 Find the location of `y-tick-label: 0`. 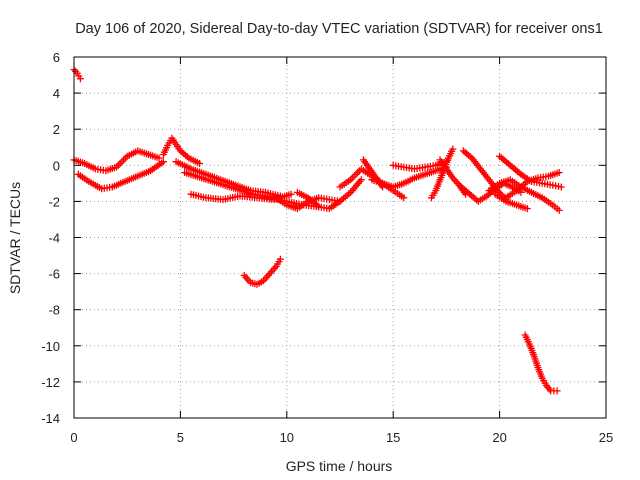

y-tick-label: 0 is located at coordinates (56, 165).